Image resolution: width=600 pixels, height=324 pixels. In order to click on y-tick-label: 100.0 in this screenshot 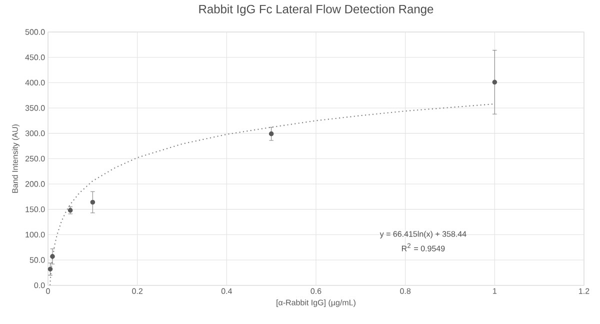, I will do `click(35, 235)`.